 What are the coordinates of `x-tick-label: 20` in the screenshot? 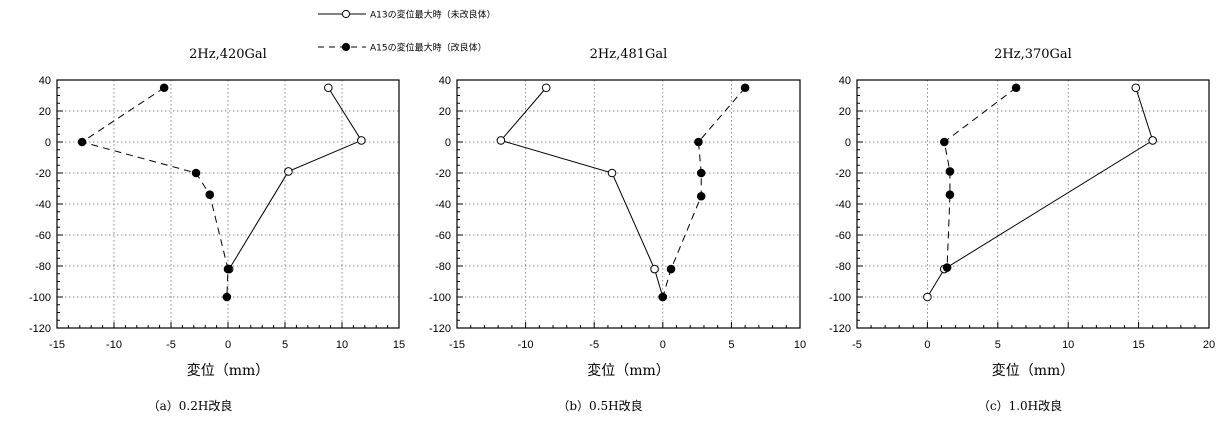 It's located at (1209, 345).